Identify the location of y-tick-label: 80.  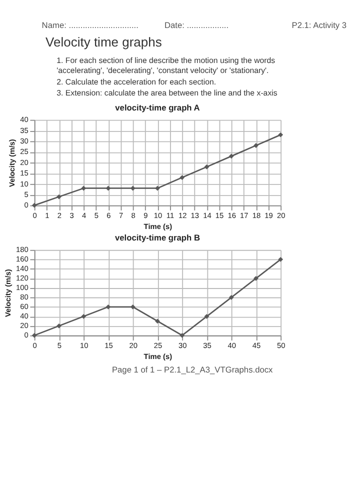
(24, 297).